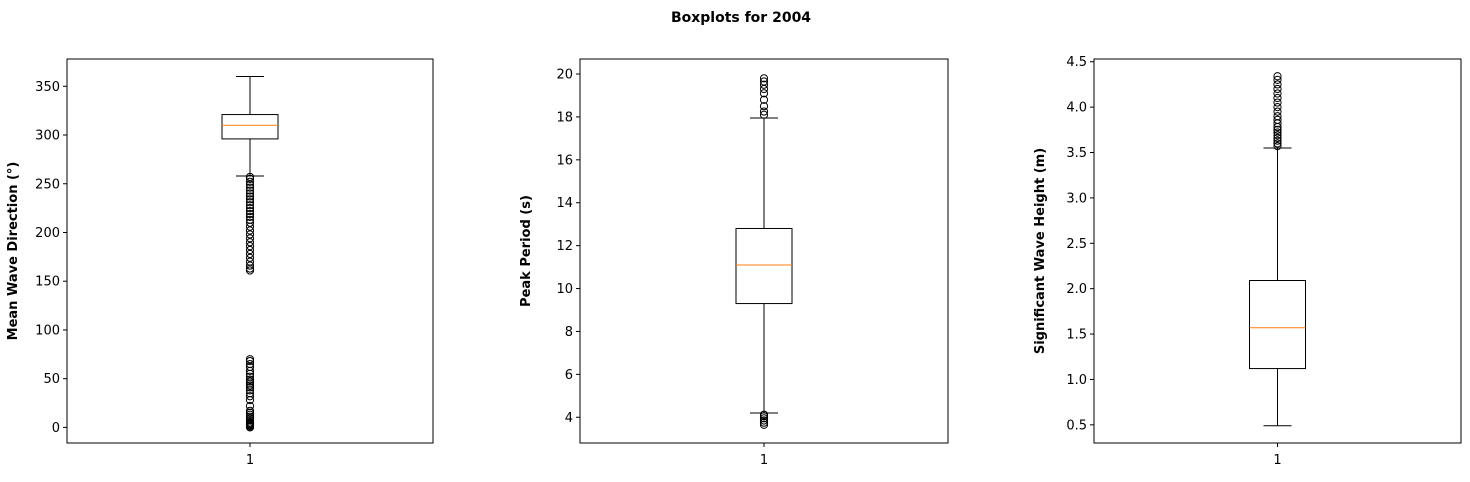 This screenshot has width=1470, height=482. I want to click on y-tick-label: 300, so click(47, 136).